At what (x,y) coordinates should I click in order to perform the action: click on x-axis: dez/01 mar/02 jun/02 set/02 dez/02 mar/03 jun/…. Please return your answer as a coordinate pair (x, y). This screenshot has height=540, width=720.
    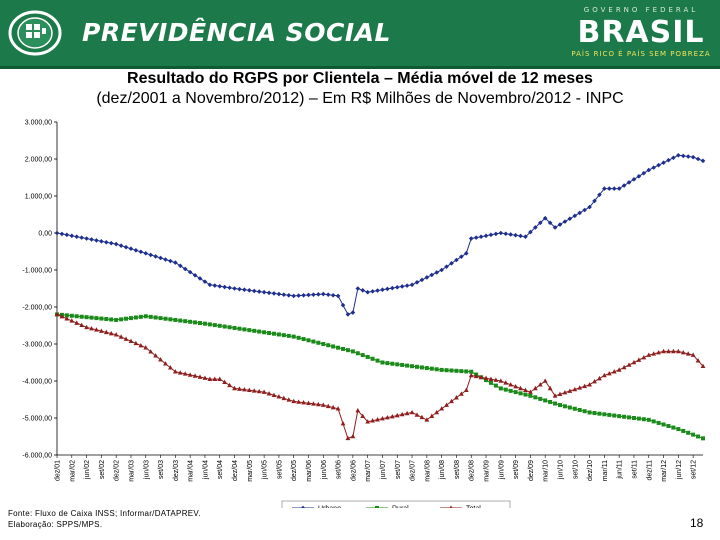
    Looking at the image, I should click on (379, 468).